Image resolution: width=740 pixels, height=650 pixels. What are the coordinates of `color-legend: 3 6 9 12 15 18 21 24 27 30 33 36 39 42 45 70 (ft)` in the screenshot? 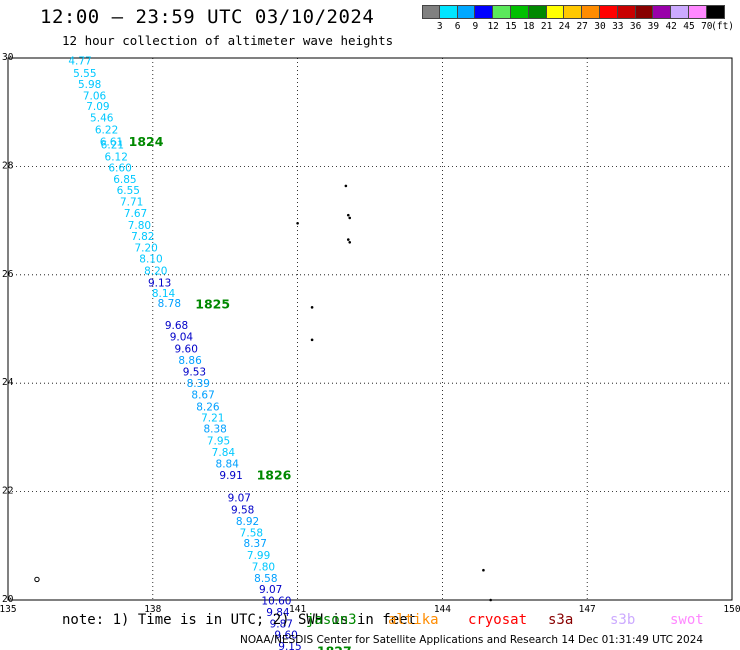 It's located at (578, 18).